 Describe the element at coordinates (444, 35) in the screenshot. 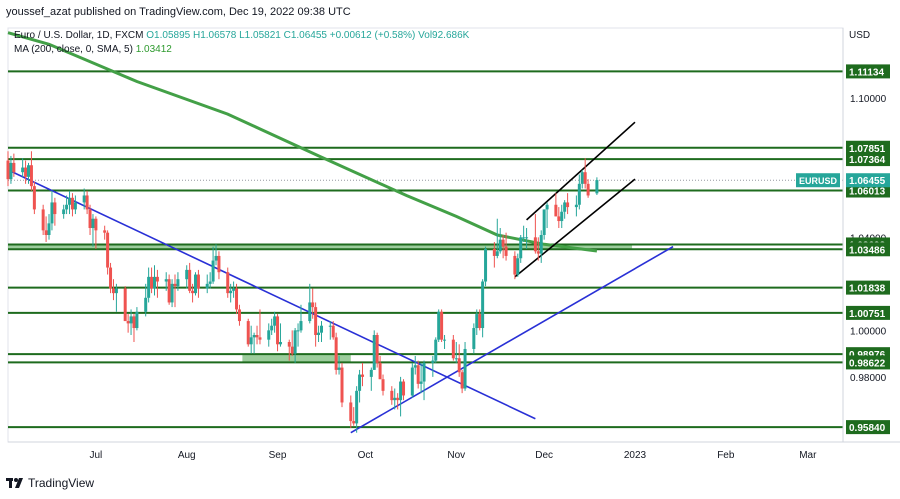

I see `volume-value: Vol92.686K` at that location.